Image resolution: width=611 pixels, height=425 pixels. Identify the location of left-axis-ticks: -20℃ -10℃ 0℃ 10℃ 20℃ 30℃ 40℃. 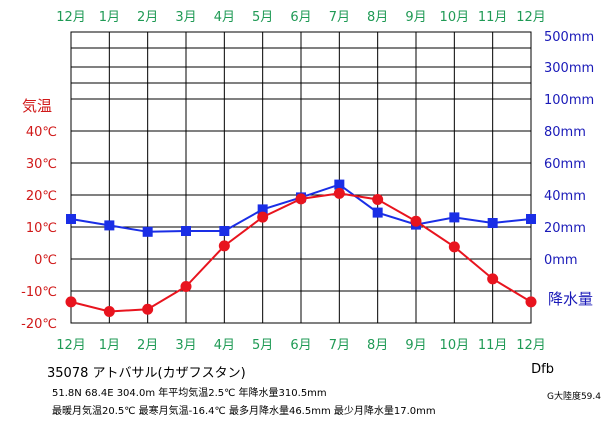
(39, 228).